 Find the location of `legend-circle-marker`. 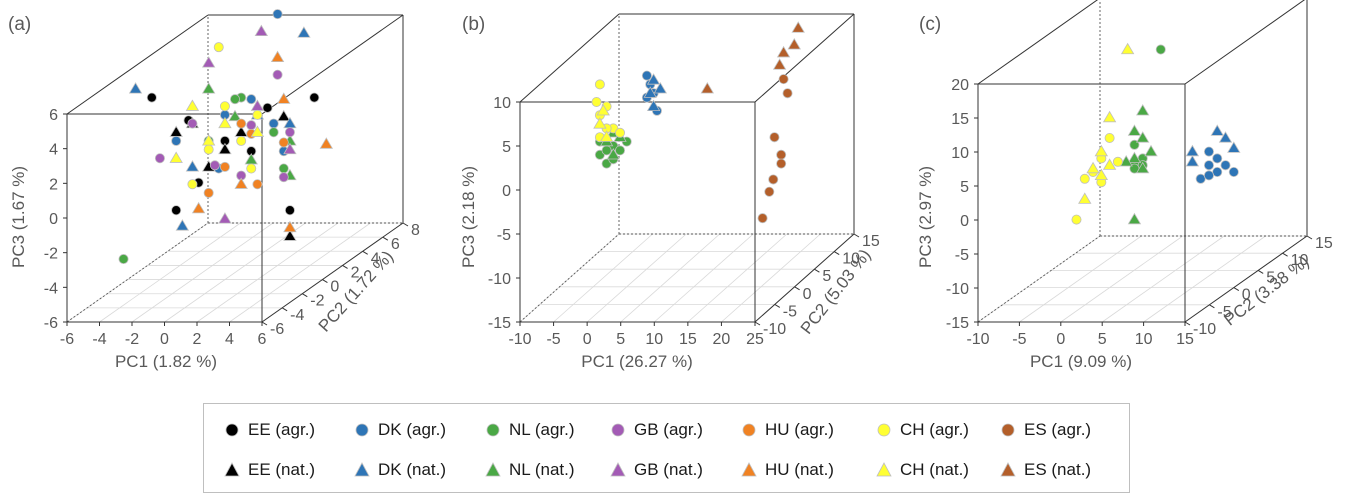

legend-circle-marker is located at coordinates (1008, 430).